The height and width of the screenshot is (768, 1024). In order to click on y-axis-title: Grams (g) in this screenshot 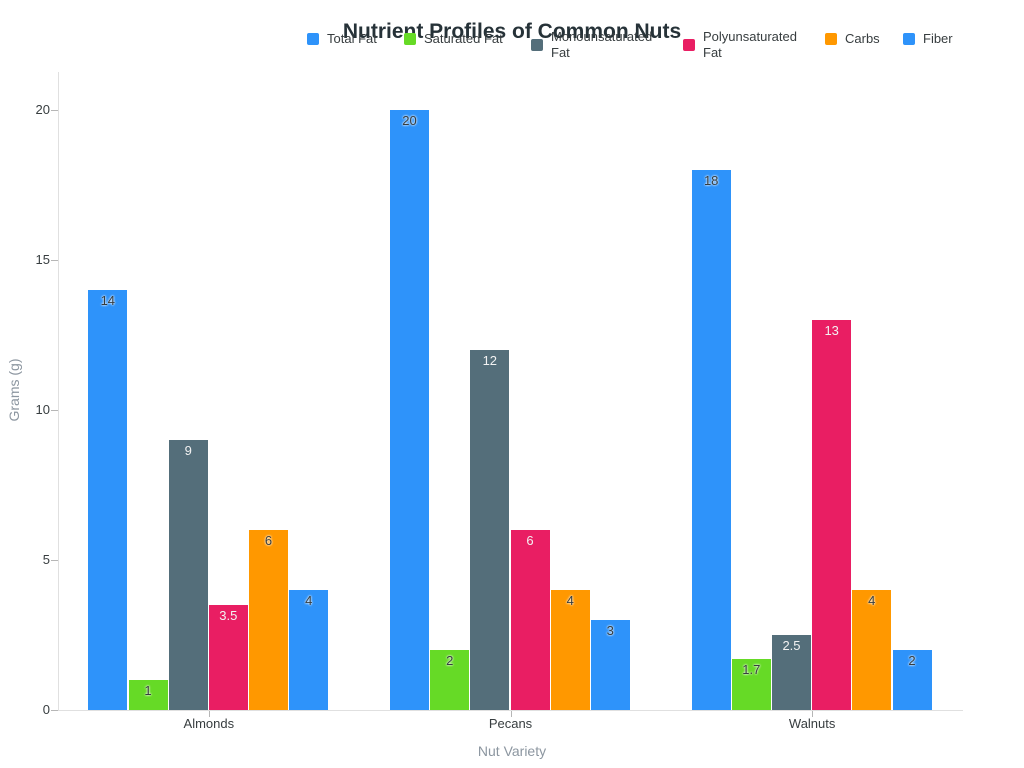, I will do `click(14, 390)`.